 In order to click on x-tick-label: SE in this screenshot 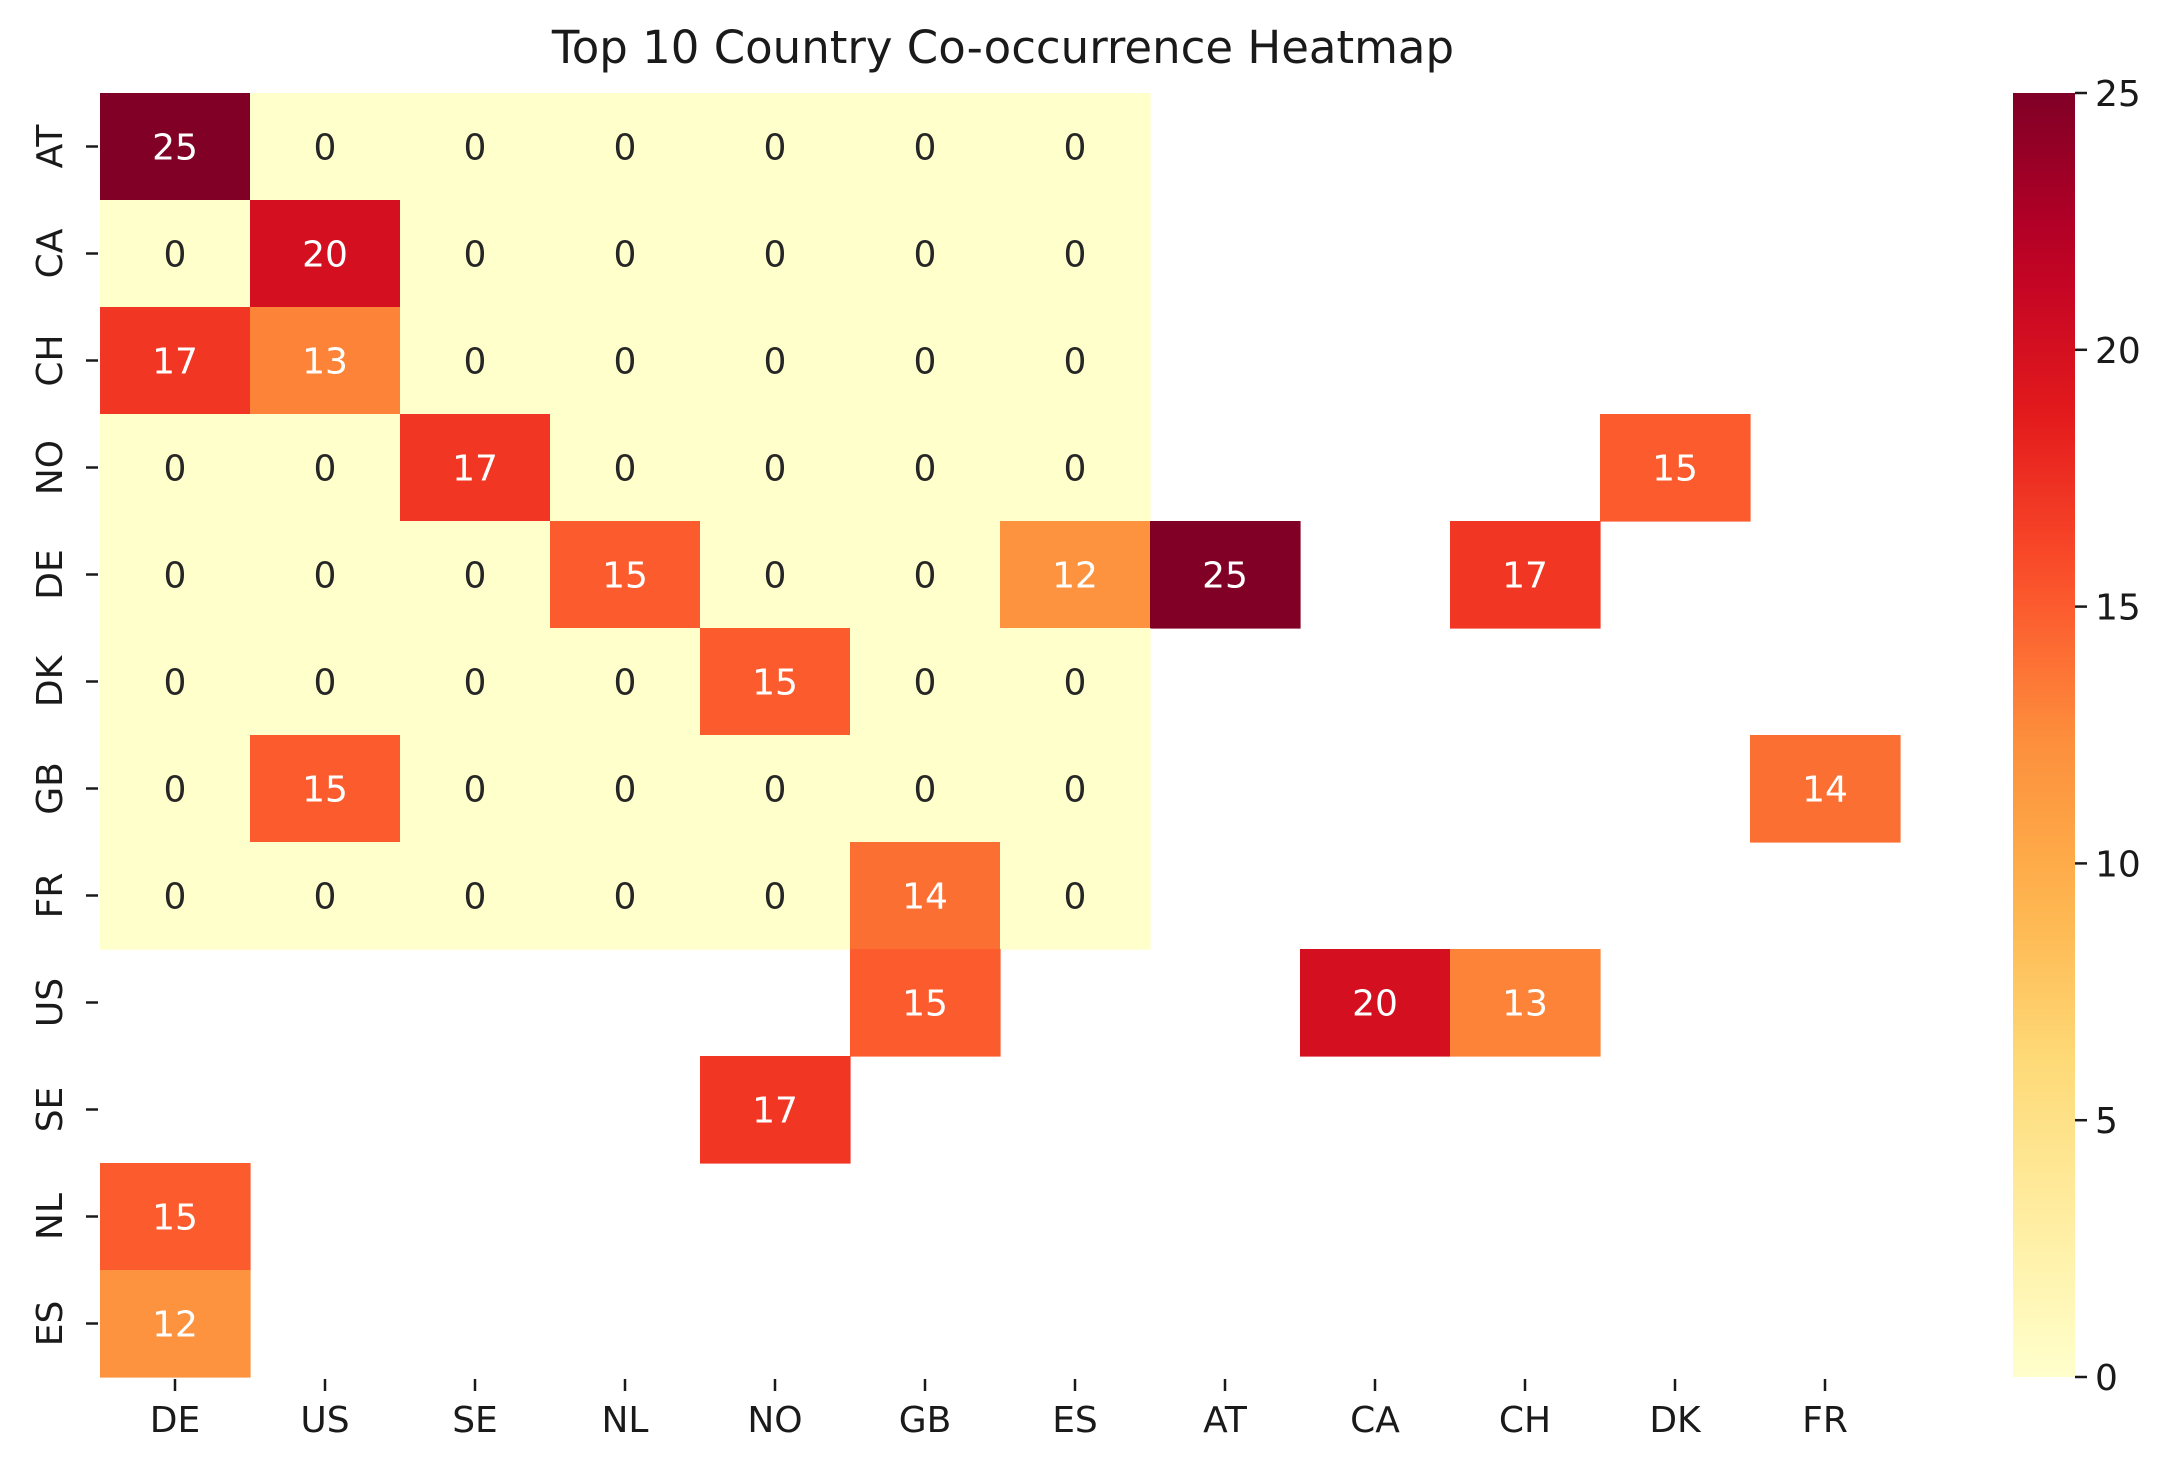, I will do `click(475, 1420)`.